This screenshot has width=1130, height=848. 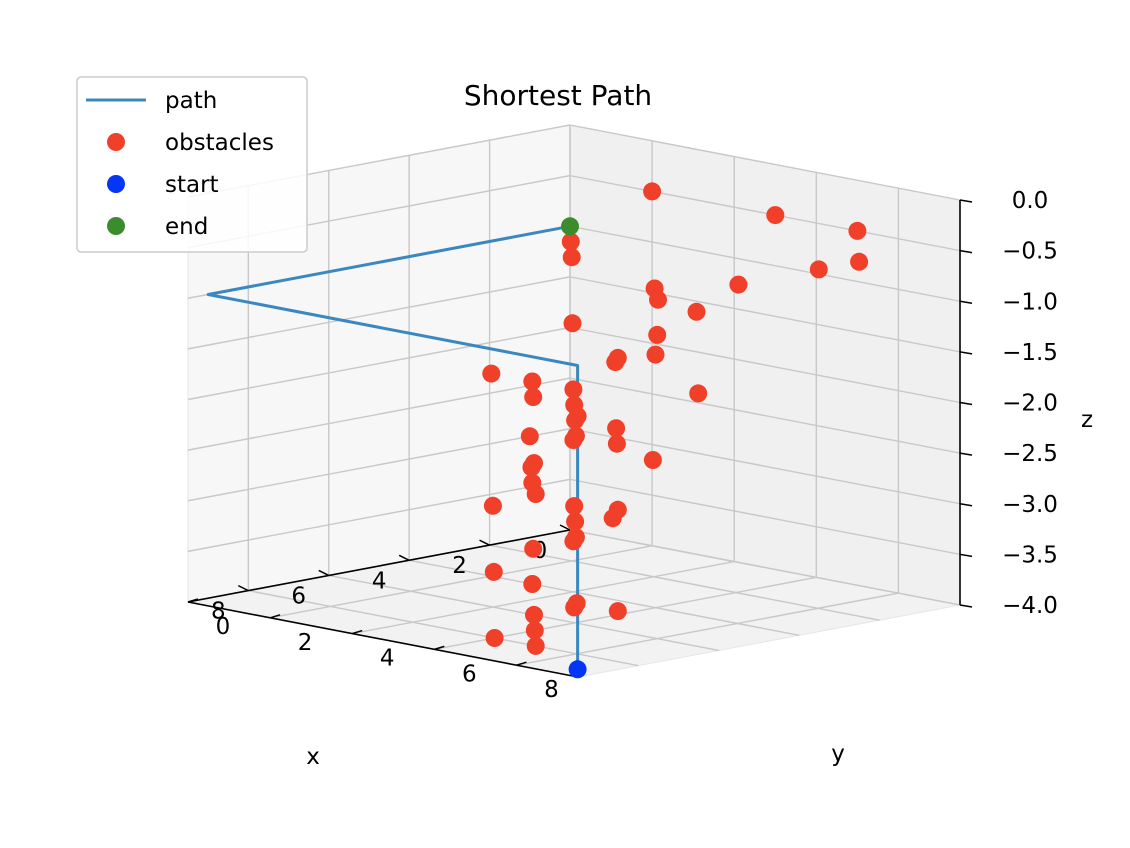 I want to click on y-tick-label: 2, so click(x=305, y=643).